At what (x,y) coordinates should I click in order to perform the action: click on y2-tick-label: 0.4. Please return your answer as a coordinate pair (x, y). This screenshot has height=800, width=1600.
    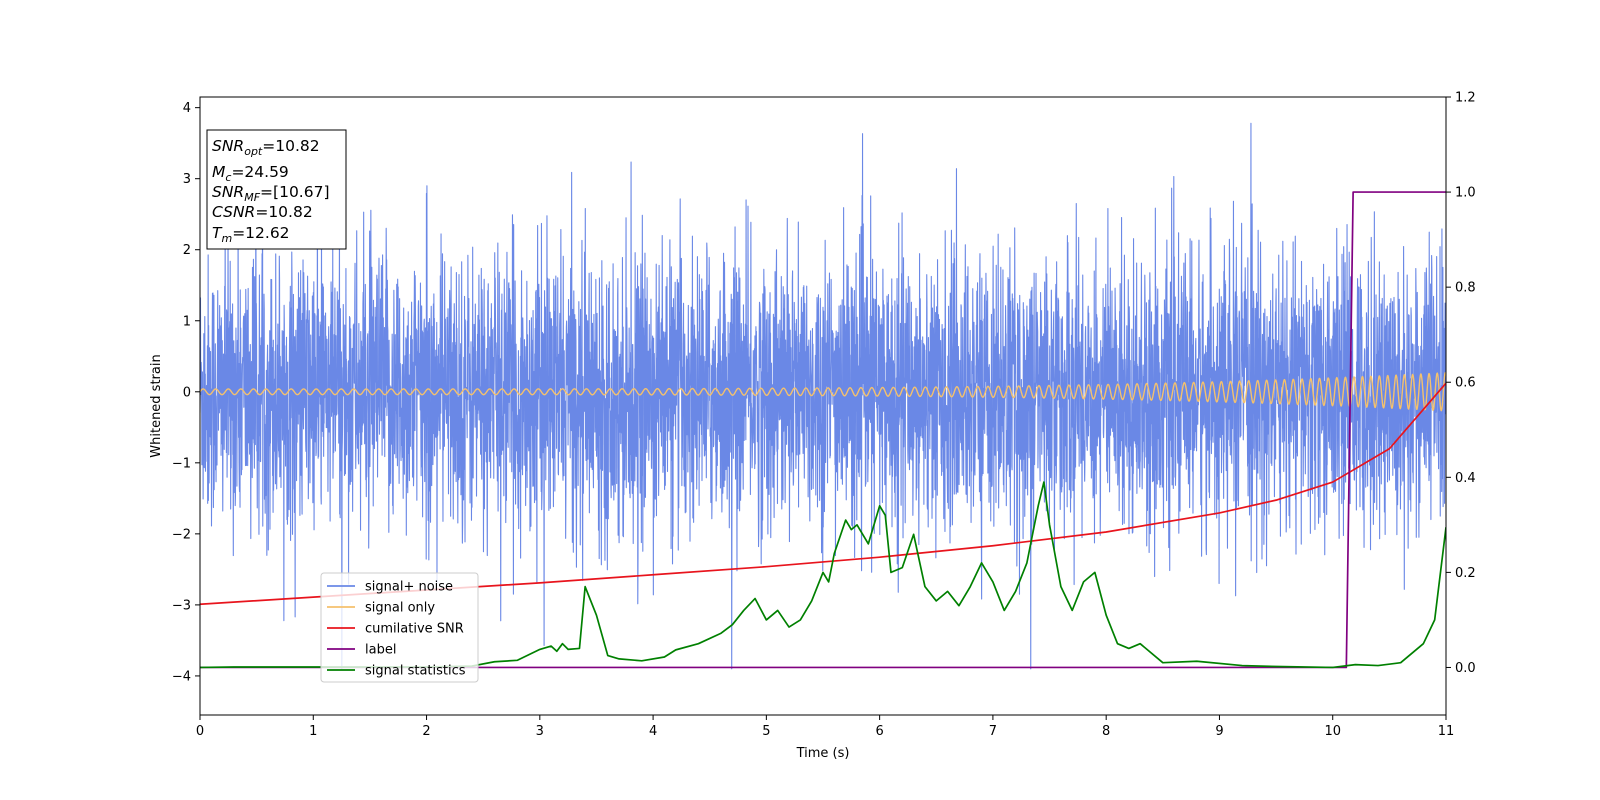
    Looking at the image, I should click on (1465, 478).